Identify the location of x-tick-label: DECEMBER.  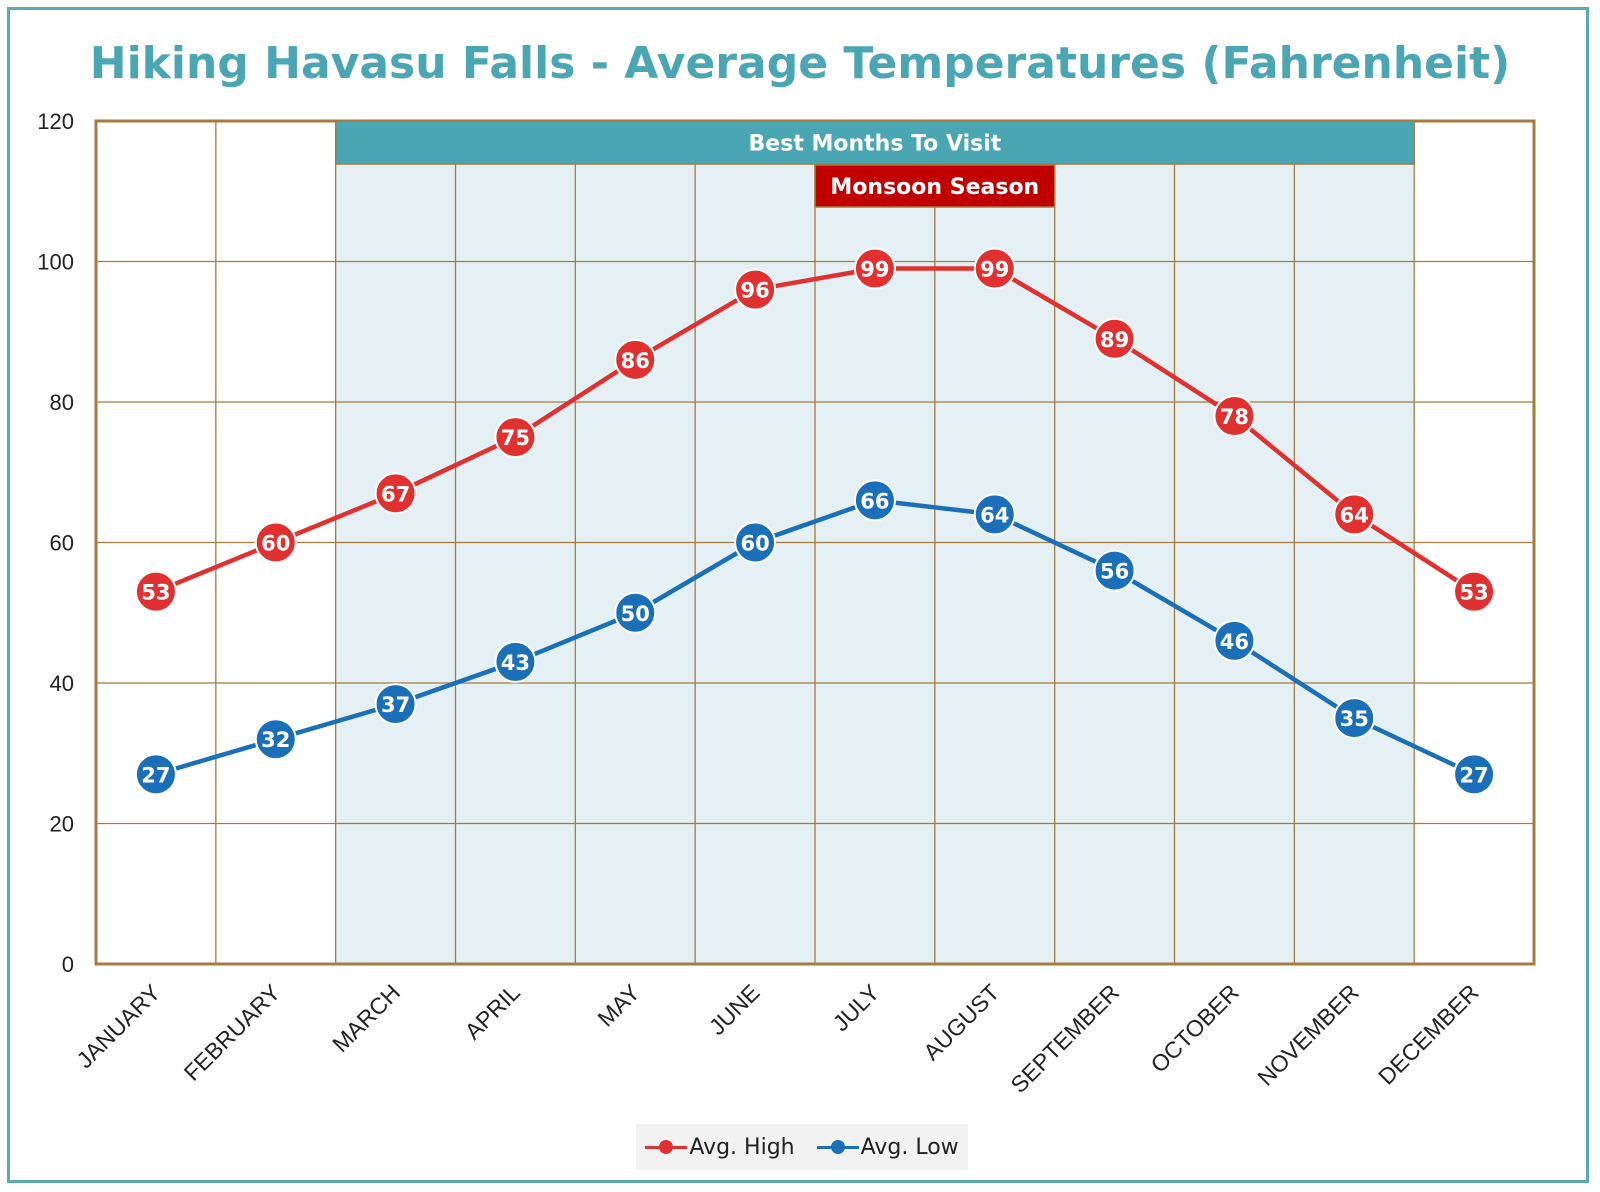
(1428, 1034).